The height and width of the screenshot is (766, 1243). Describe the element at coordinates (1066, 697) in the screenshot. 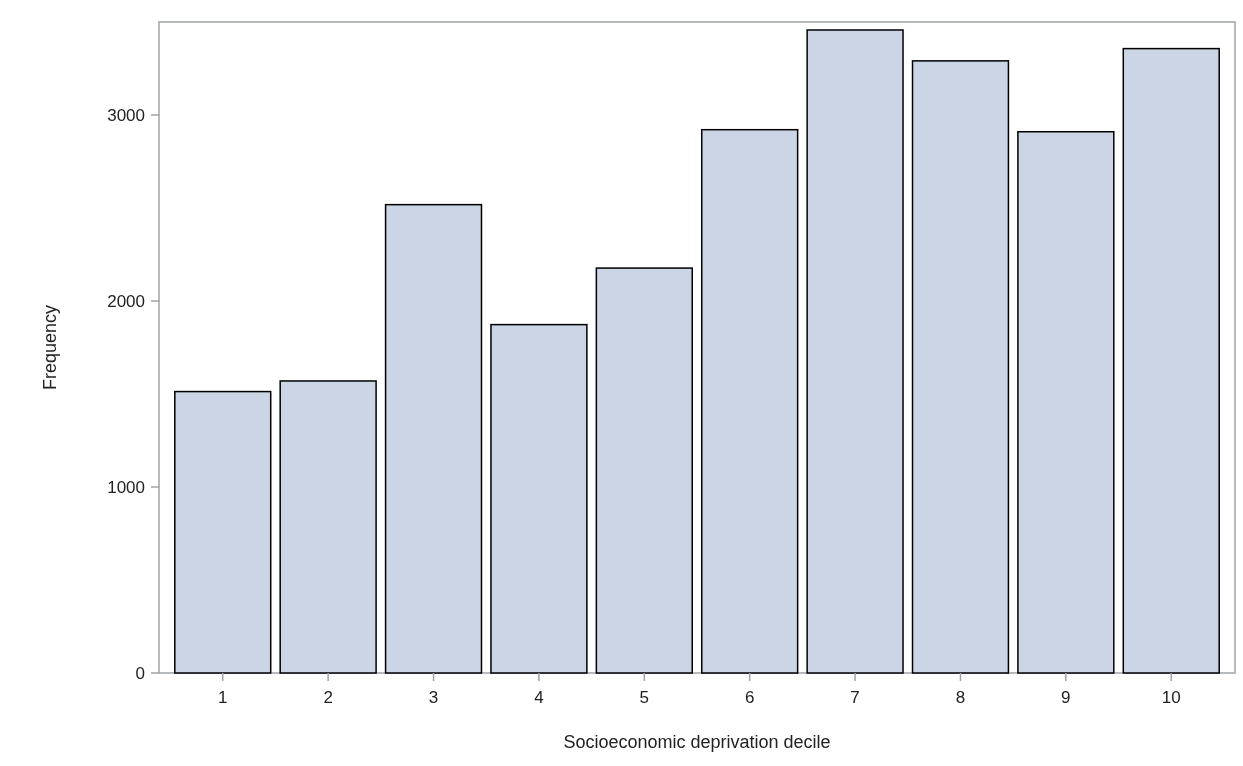

I see `x-tick-label: 9` at that location.